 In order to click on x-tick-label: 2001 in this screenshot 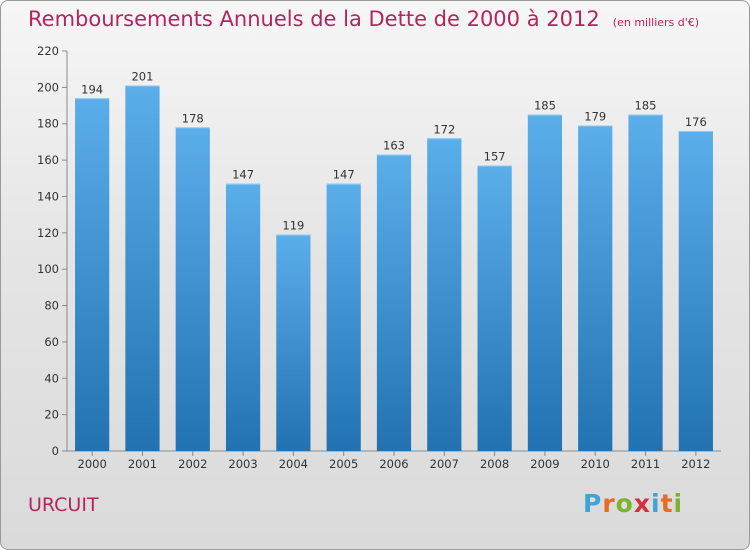, I will do `click(142, 464)`.